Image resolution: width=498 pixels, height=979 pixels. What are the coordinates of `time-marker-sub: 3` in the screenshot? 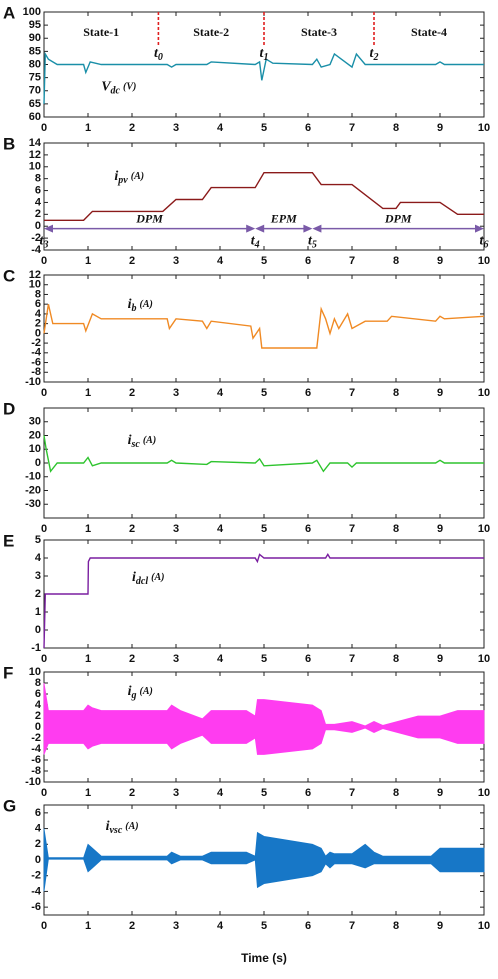 It's located at (45, 245).